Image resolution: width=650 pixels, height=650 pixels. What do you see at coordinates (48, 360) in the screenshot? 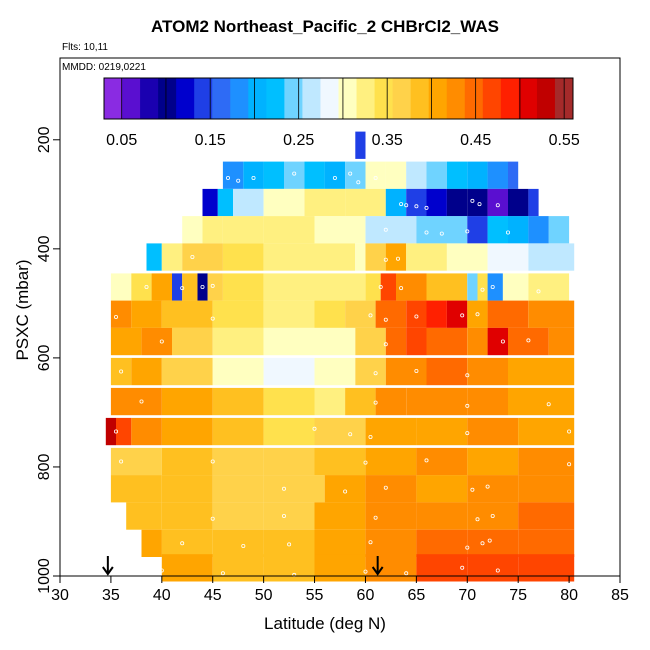
I see `y-axis: 200 400 600 800 1000` at bounding box center [48, 360].